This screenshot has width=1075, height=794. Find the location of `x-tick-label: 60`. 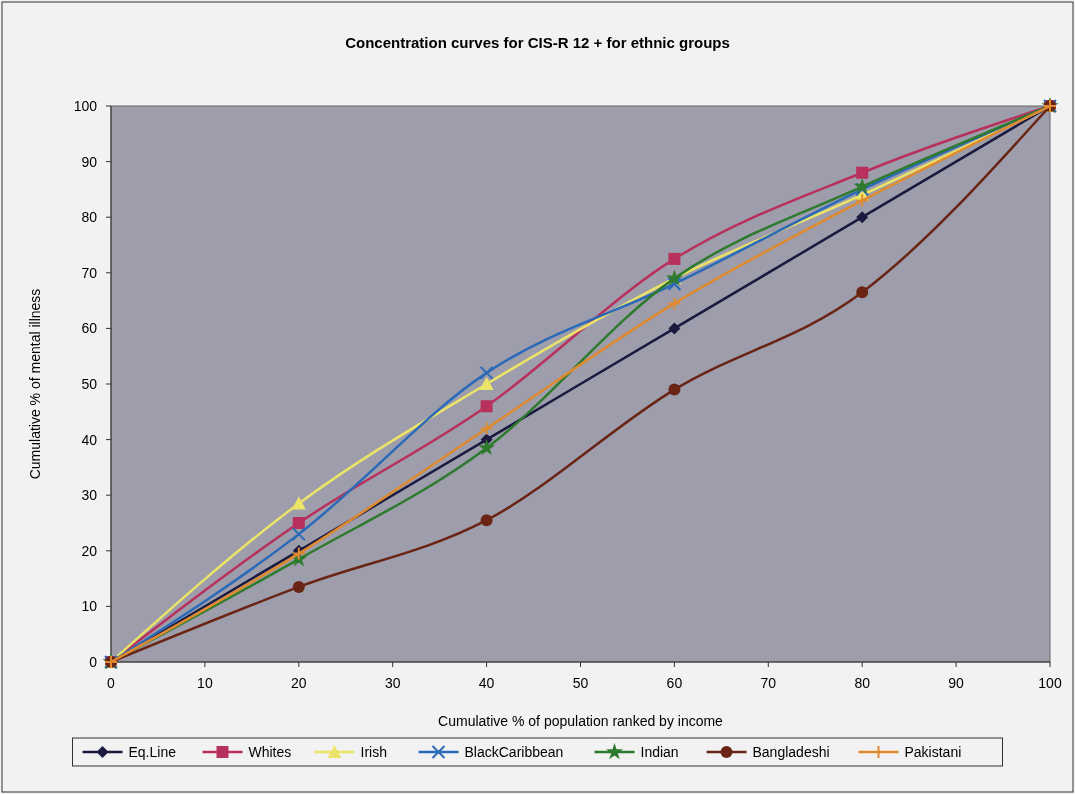

x-tick-label: 60 is located at coordinates (674, 683).